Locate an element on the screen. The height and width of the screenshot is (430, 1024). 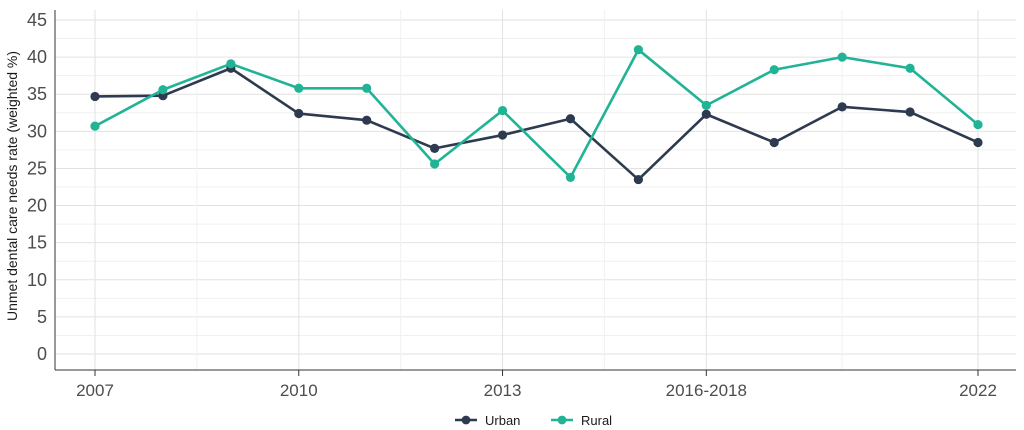
x-tick-label: 2007 is located at coordinates (95, 390).